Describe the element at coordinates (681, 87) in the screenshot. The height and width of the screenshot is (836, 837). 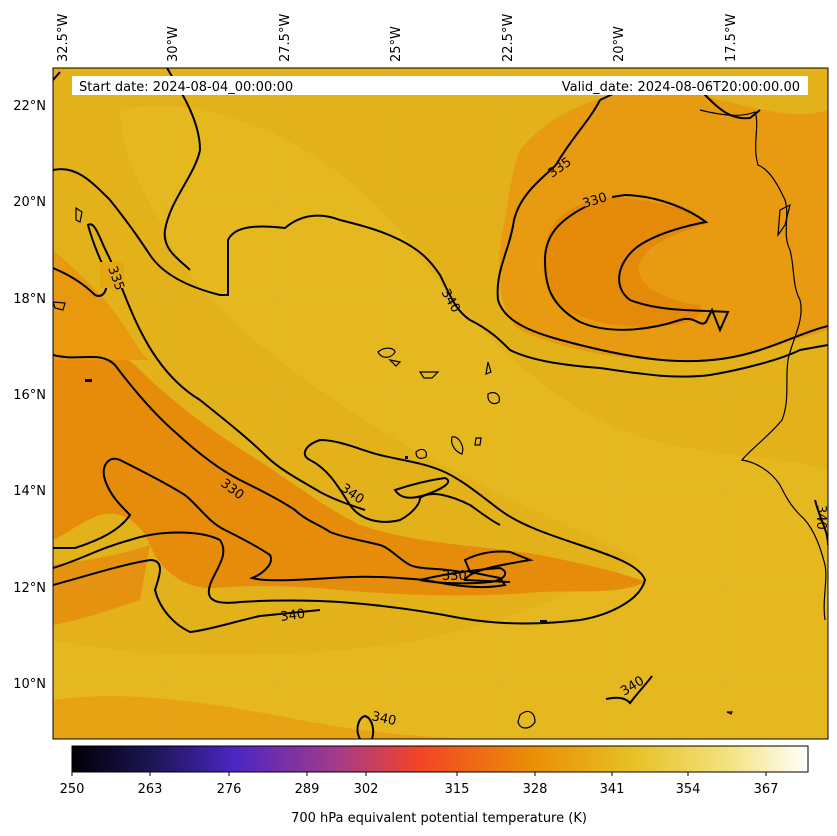
I see `valid-date: Valid_date: 2024-08-06T20:00:00.00` at that location.